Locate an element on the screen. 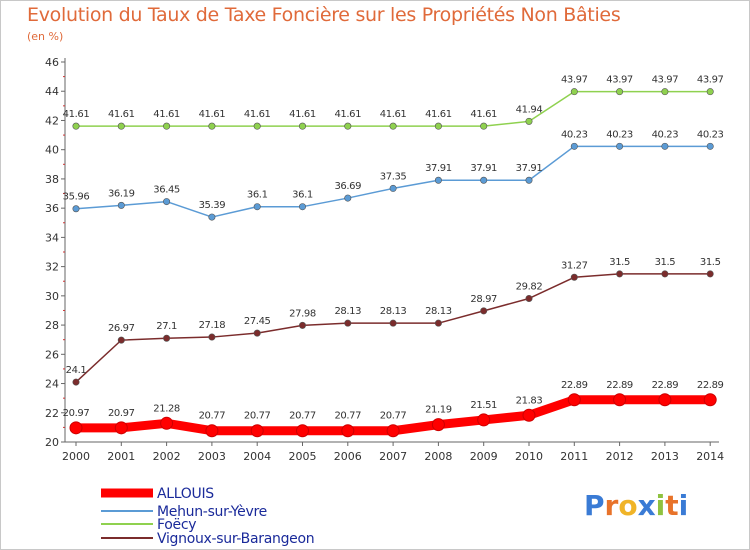  x-tick-label: 2014 is located at coordinates (710, 456).